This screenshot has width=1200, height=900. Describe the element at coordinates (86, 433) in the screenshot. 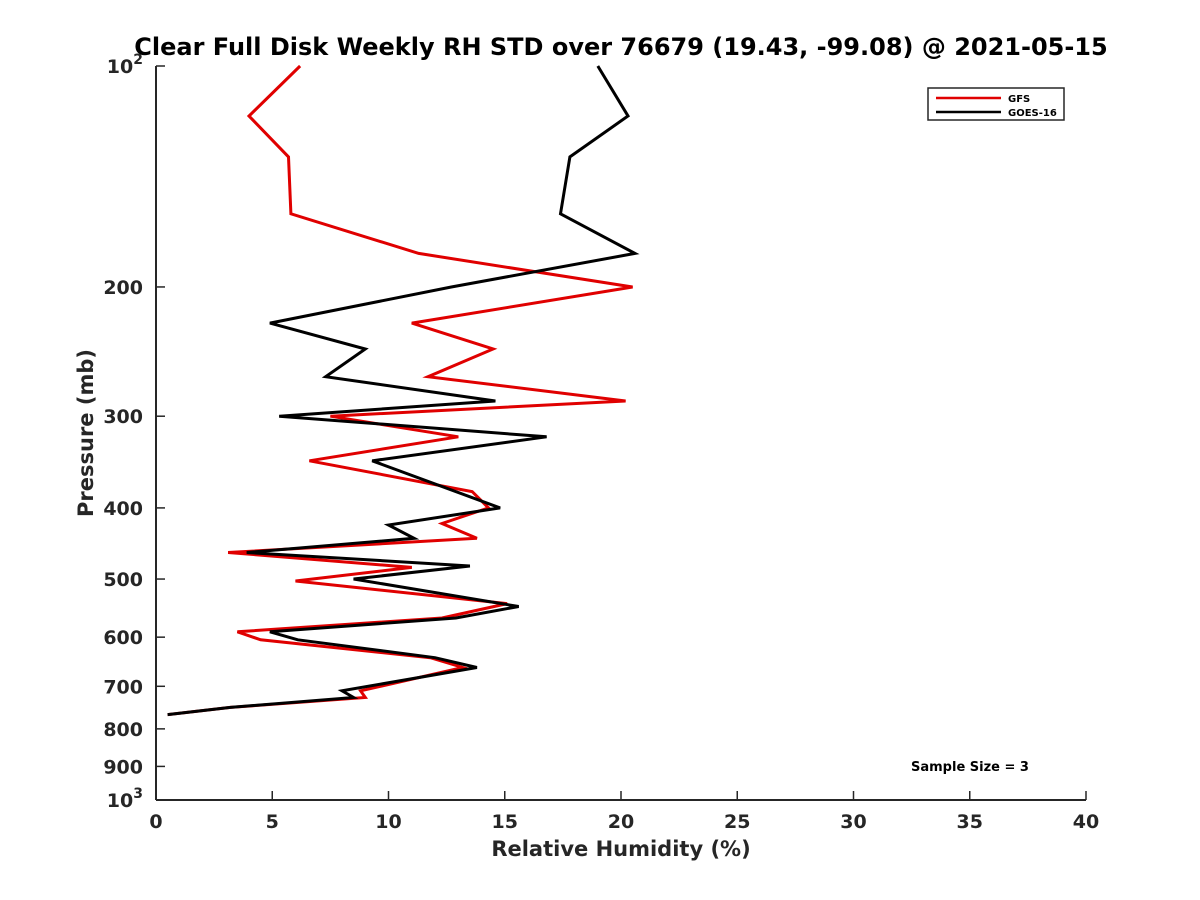

I see `y-axis-label: Pressure (mb)` at that location.